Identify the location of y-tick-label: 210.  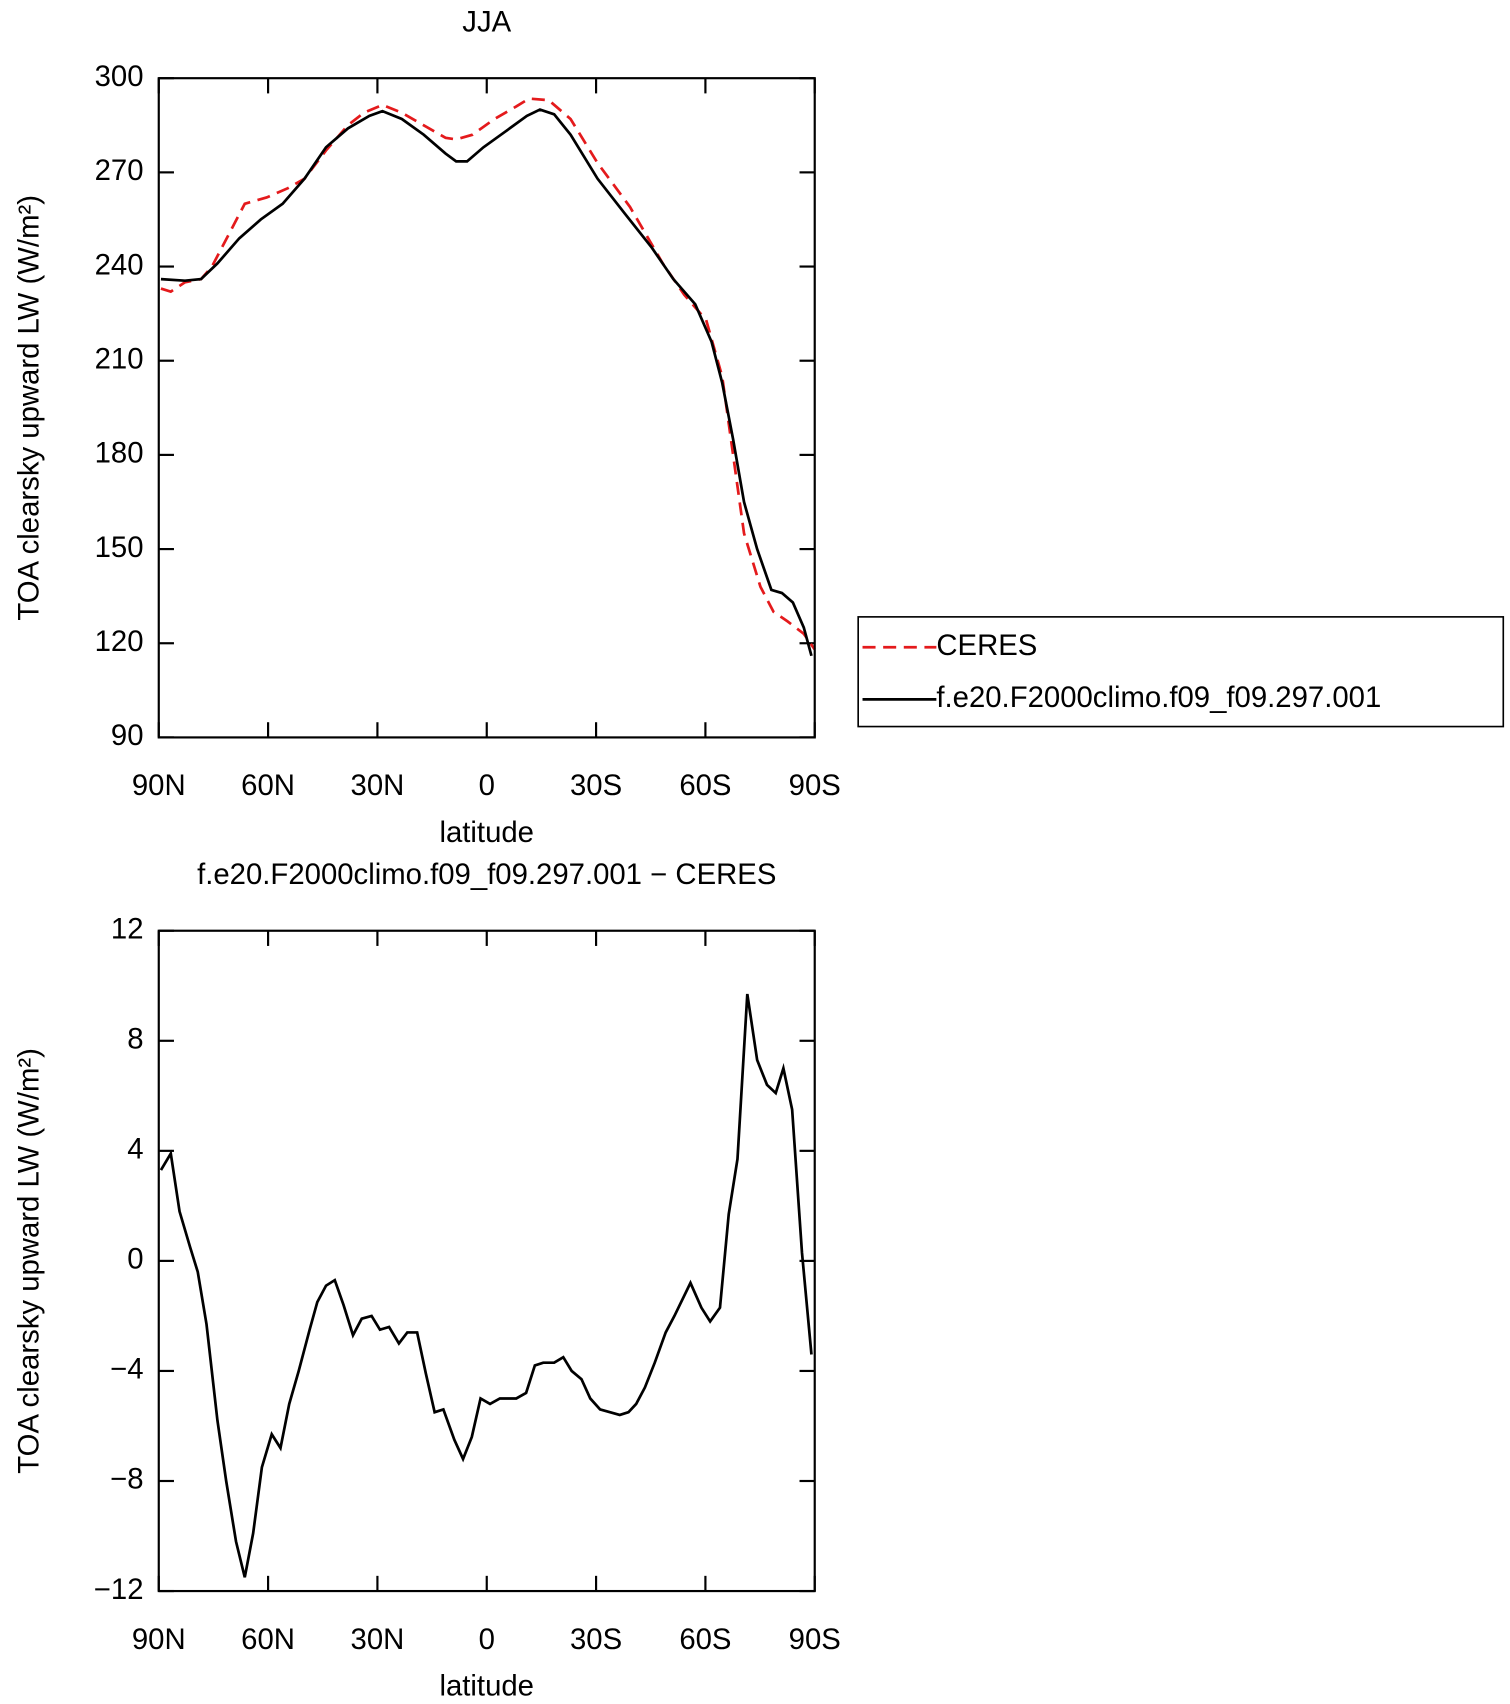
(119, 358).